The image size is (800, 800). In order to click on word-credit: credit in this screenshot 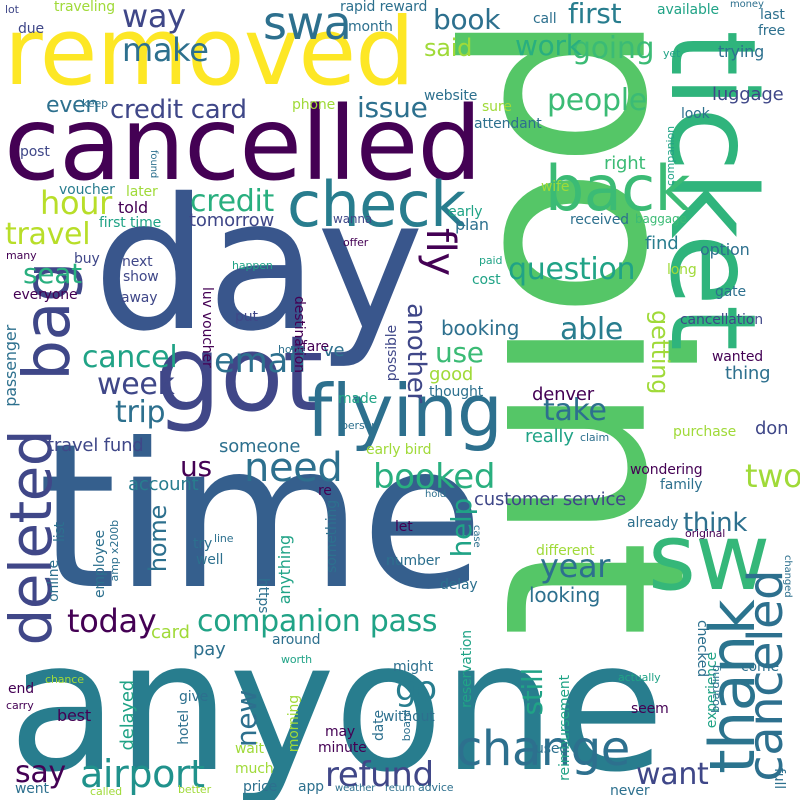, I will do `click(232, 201)`.